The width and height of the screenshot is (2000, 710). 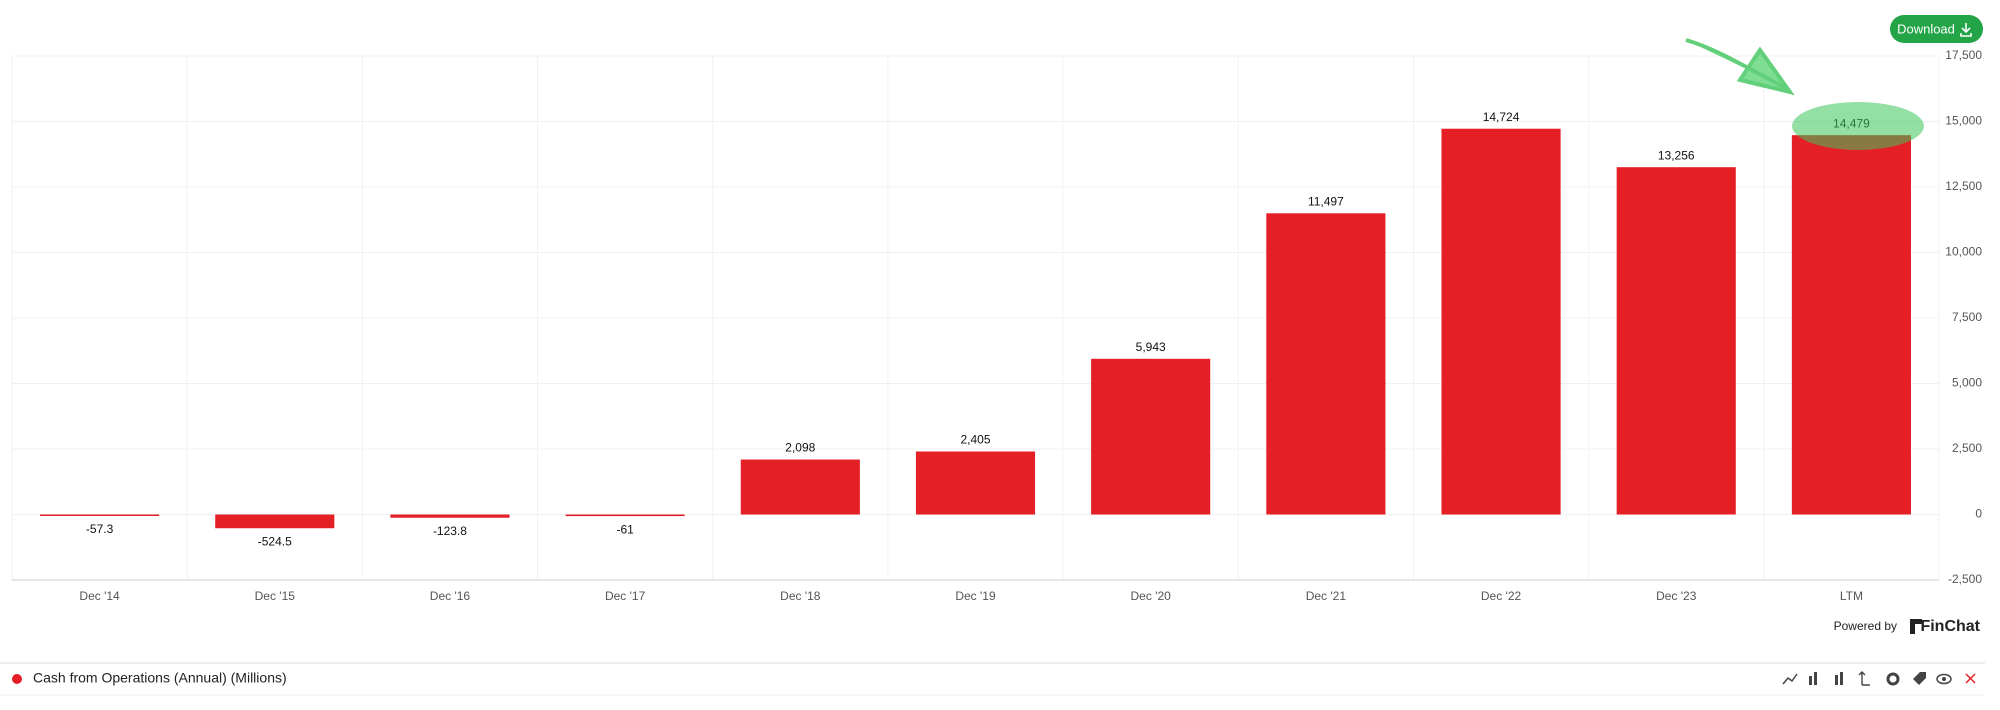 I want to click on y-tick-label: 0, so click(x=1978, y=514).